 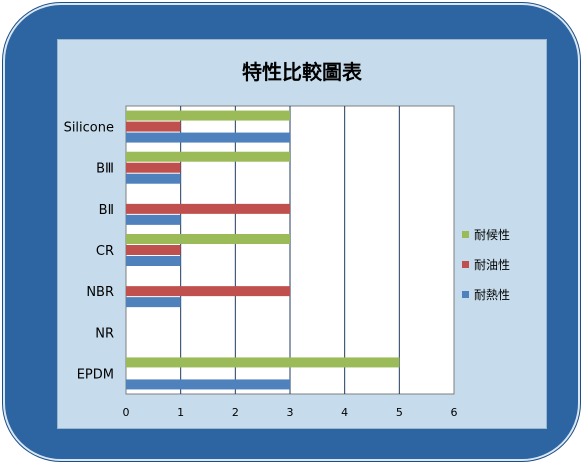 I want to click on category-label: BⅢ, so click(x=105, y=169).